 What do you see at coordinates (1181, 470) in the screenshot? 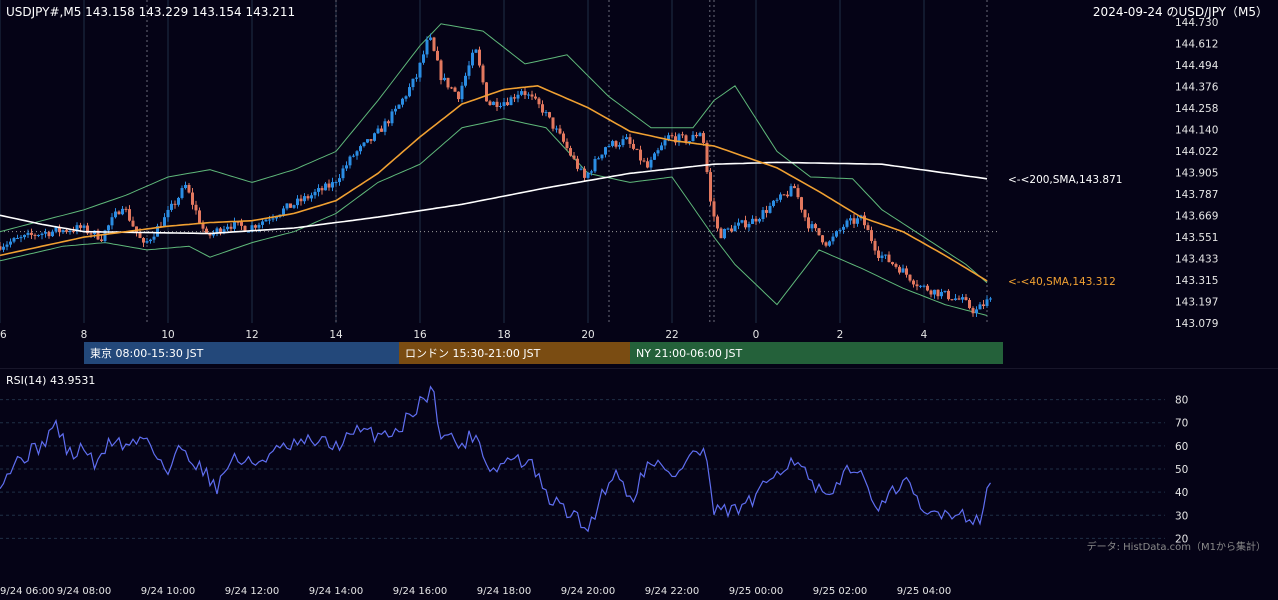
I see `rsi-tick-label: 50` at bounding box center [1181, 470].